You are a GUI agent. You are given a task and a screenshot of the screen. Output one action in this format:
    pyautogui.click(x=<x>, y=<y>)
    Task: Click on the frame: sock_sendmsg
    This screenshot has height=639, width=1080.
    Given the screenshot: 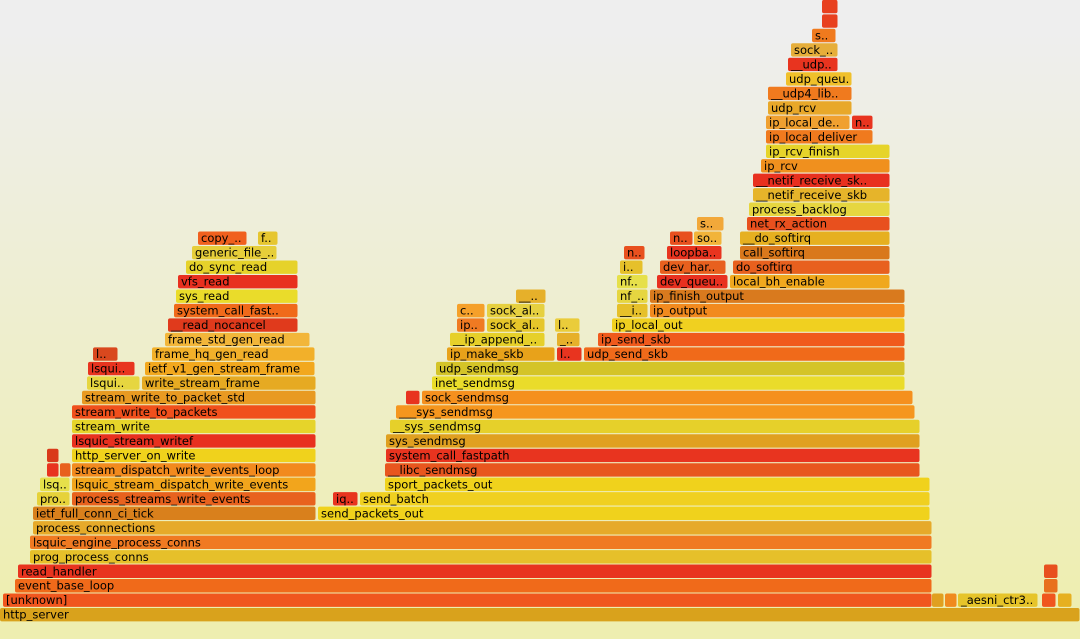 What is the action you would take?
    pyautogui.click(x=667, y=397)
    